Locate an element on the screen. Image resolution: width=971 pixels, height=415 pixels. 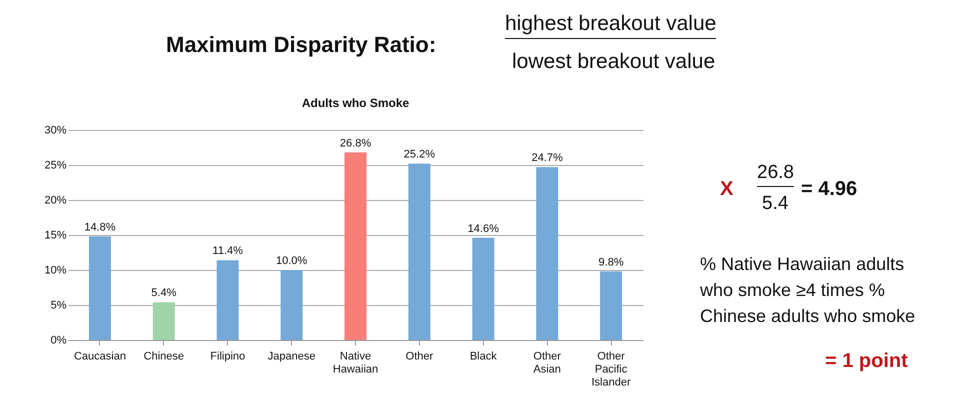
data-label: 24.7% is located at coordinates (547, 158).